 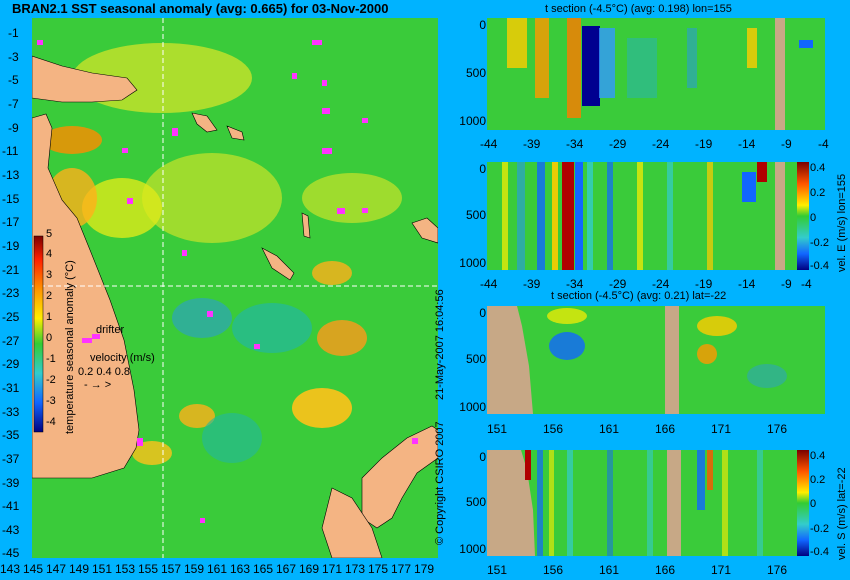 What do you see at coordinates (98, 385) in the screenshot?
I see `velocity-legend-arrows: - → >` at bounding box center [98, 385].